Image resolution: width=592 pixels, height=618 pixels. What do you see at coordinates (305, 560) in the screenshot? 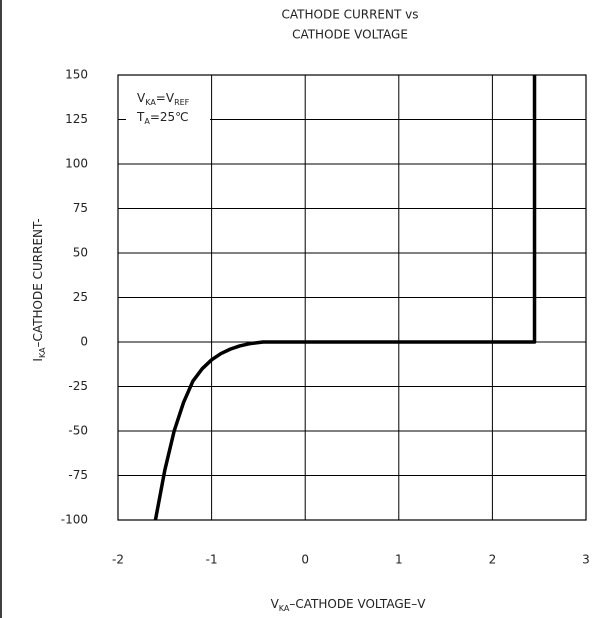
I see `x-tick-label: 0` at bounding box center [305, 560].